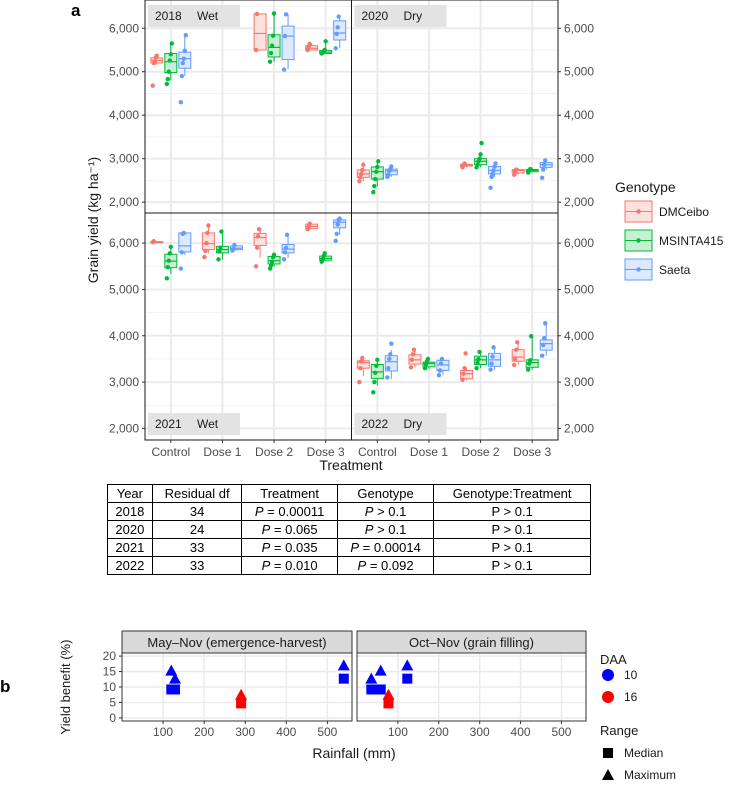  Describe the element at coordinates (110, 672) in the screenshot. I see `y-tick-label: 15` at that location.